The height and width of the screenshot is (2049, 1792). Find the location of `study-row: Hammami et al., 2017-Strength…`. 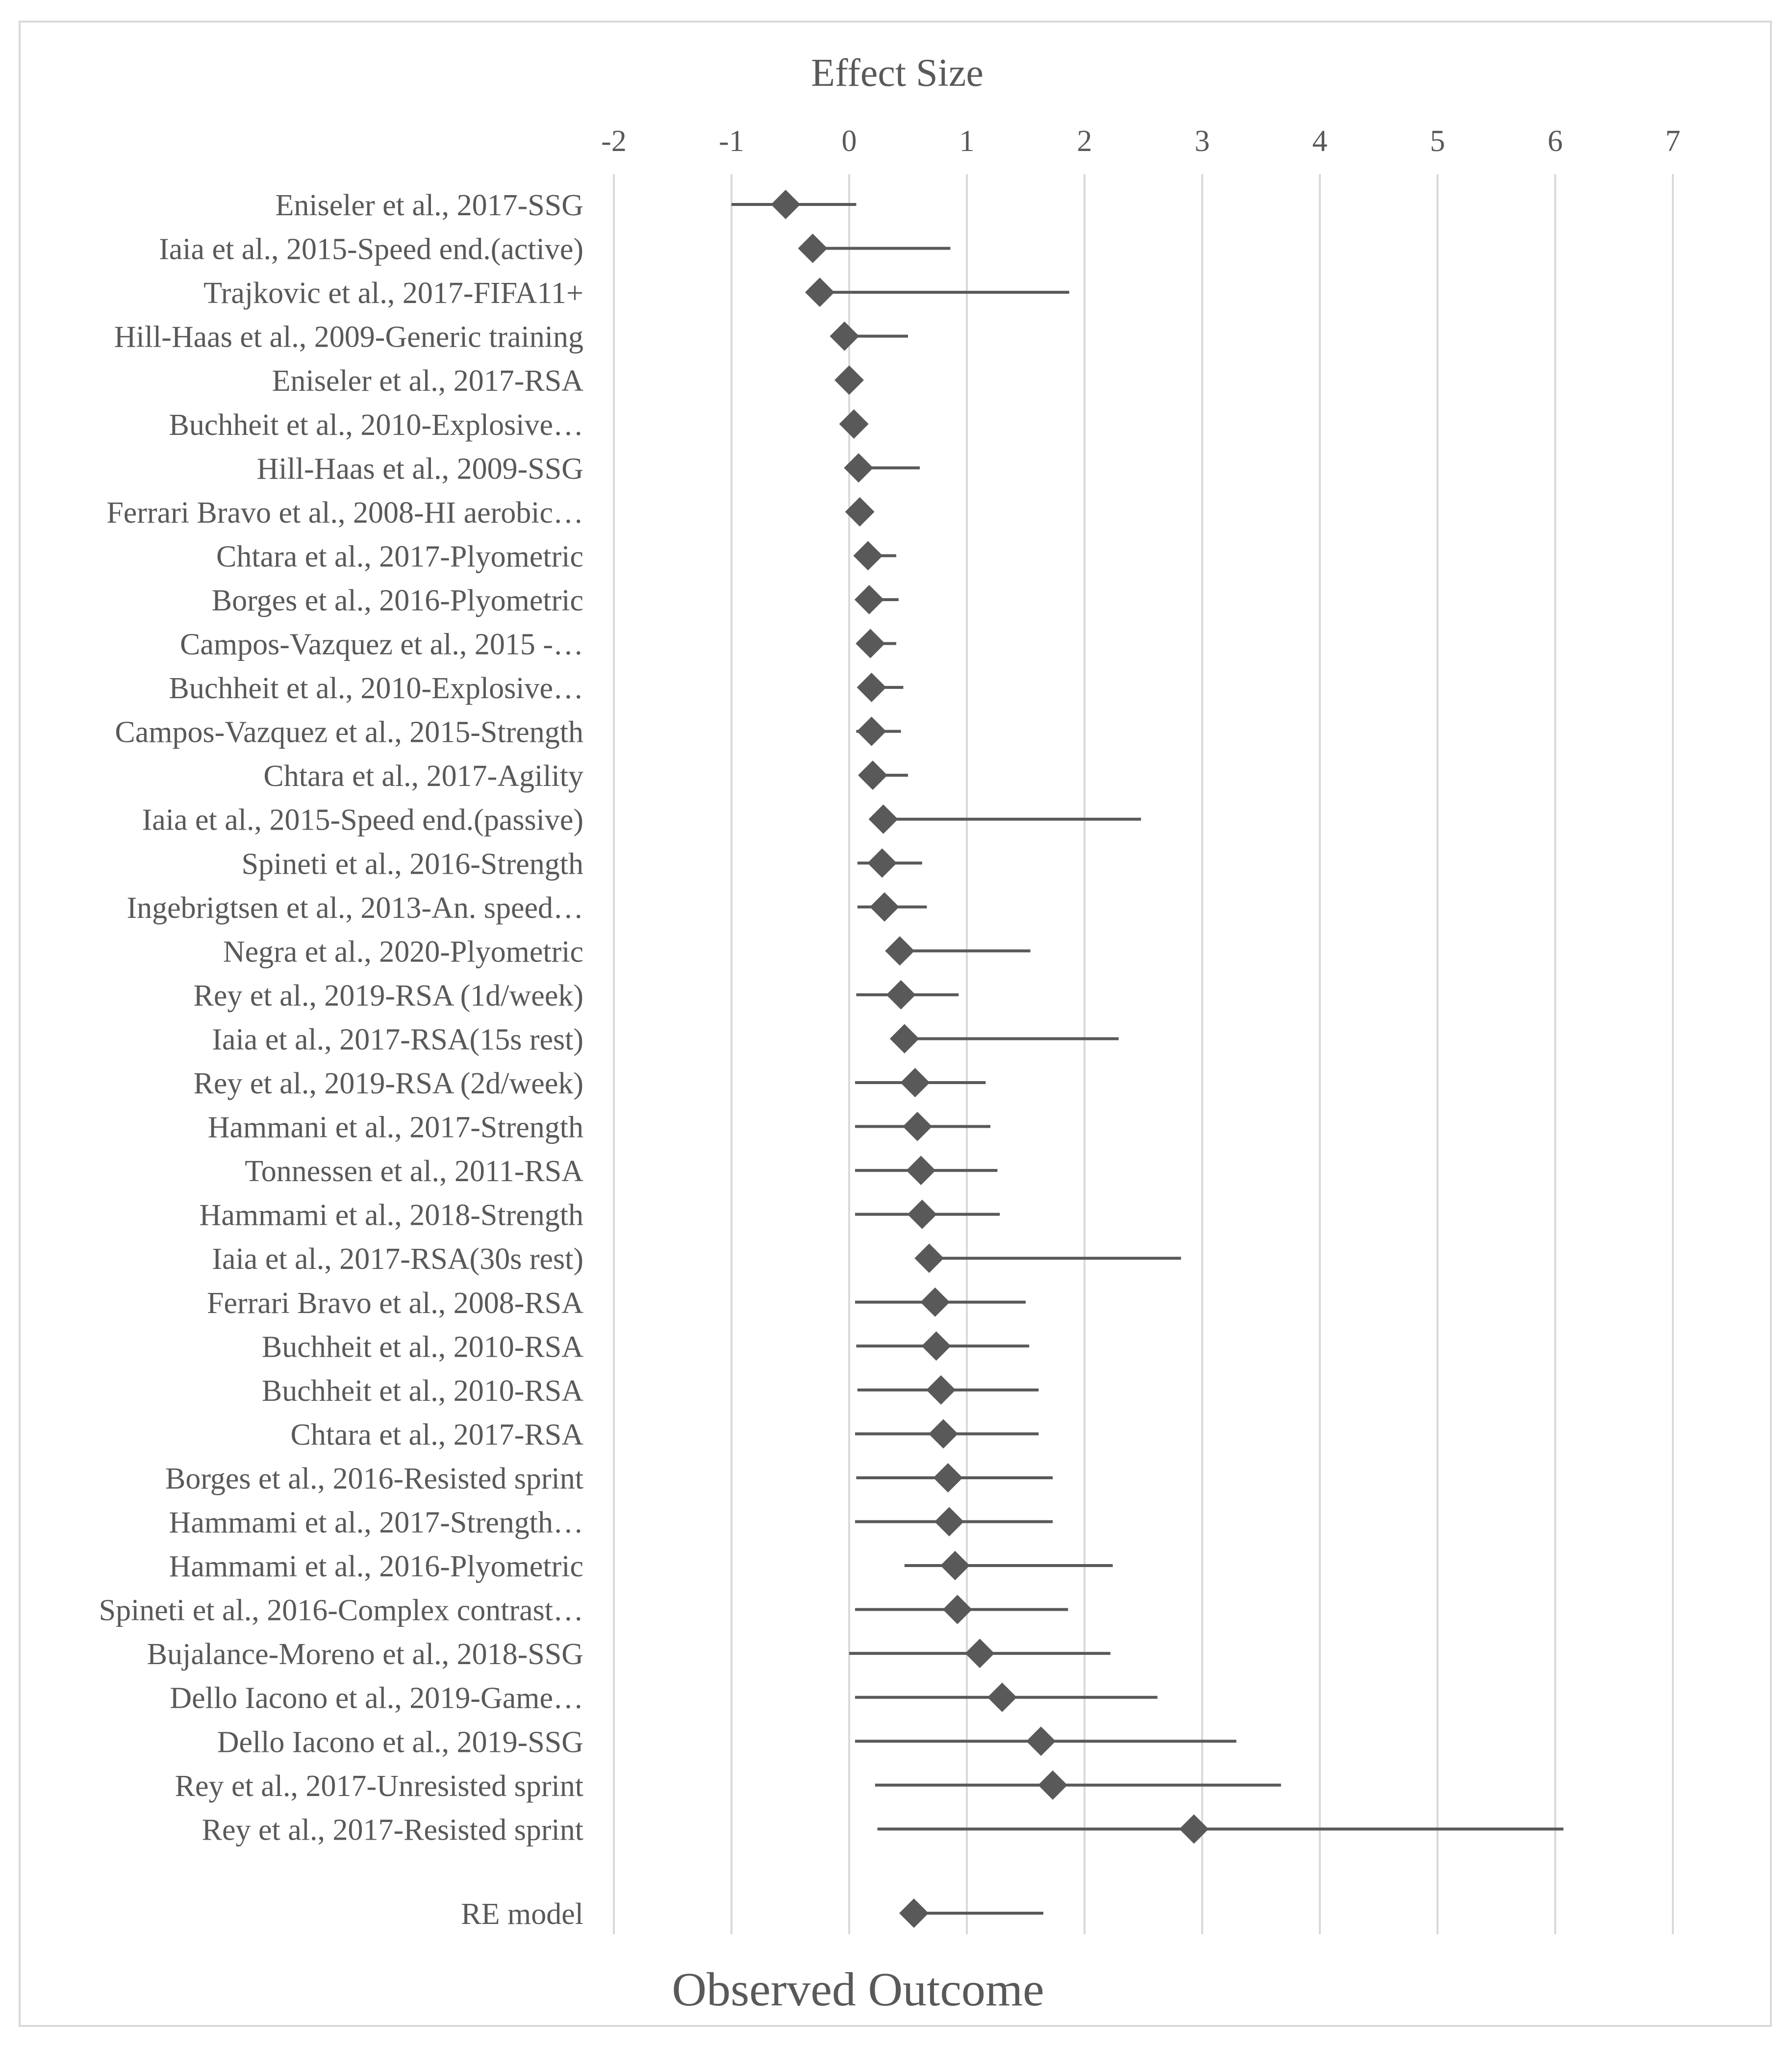

study-row: Hammami et al., 2017-Strength… is located at coordinates (611, 1523).